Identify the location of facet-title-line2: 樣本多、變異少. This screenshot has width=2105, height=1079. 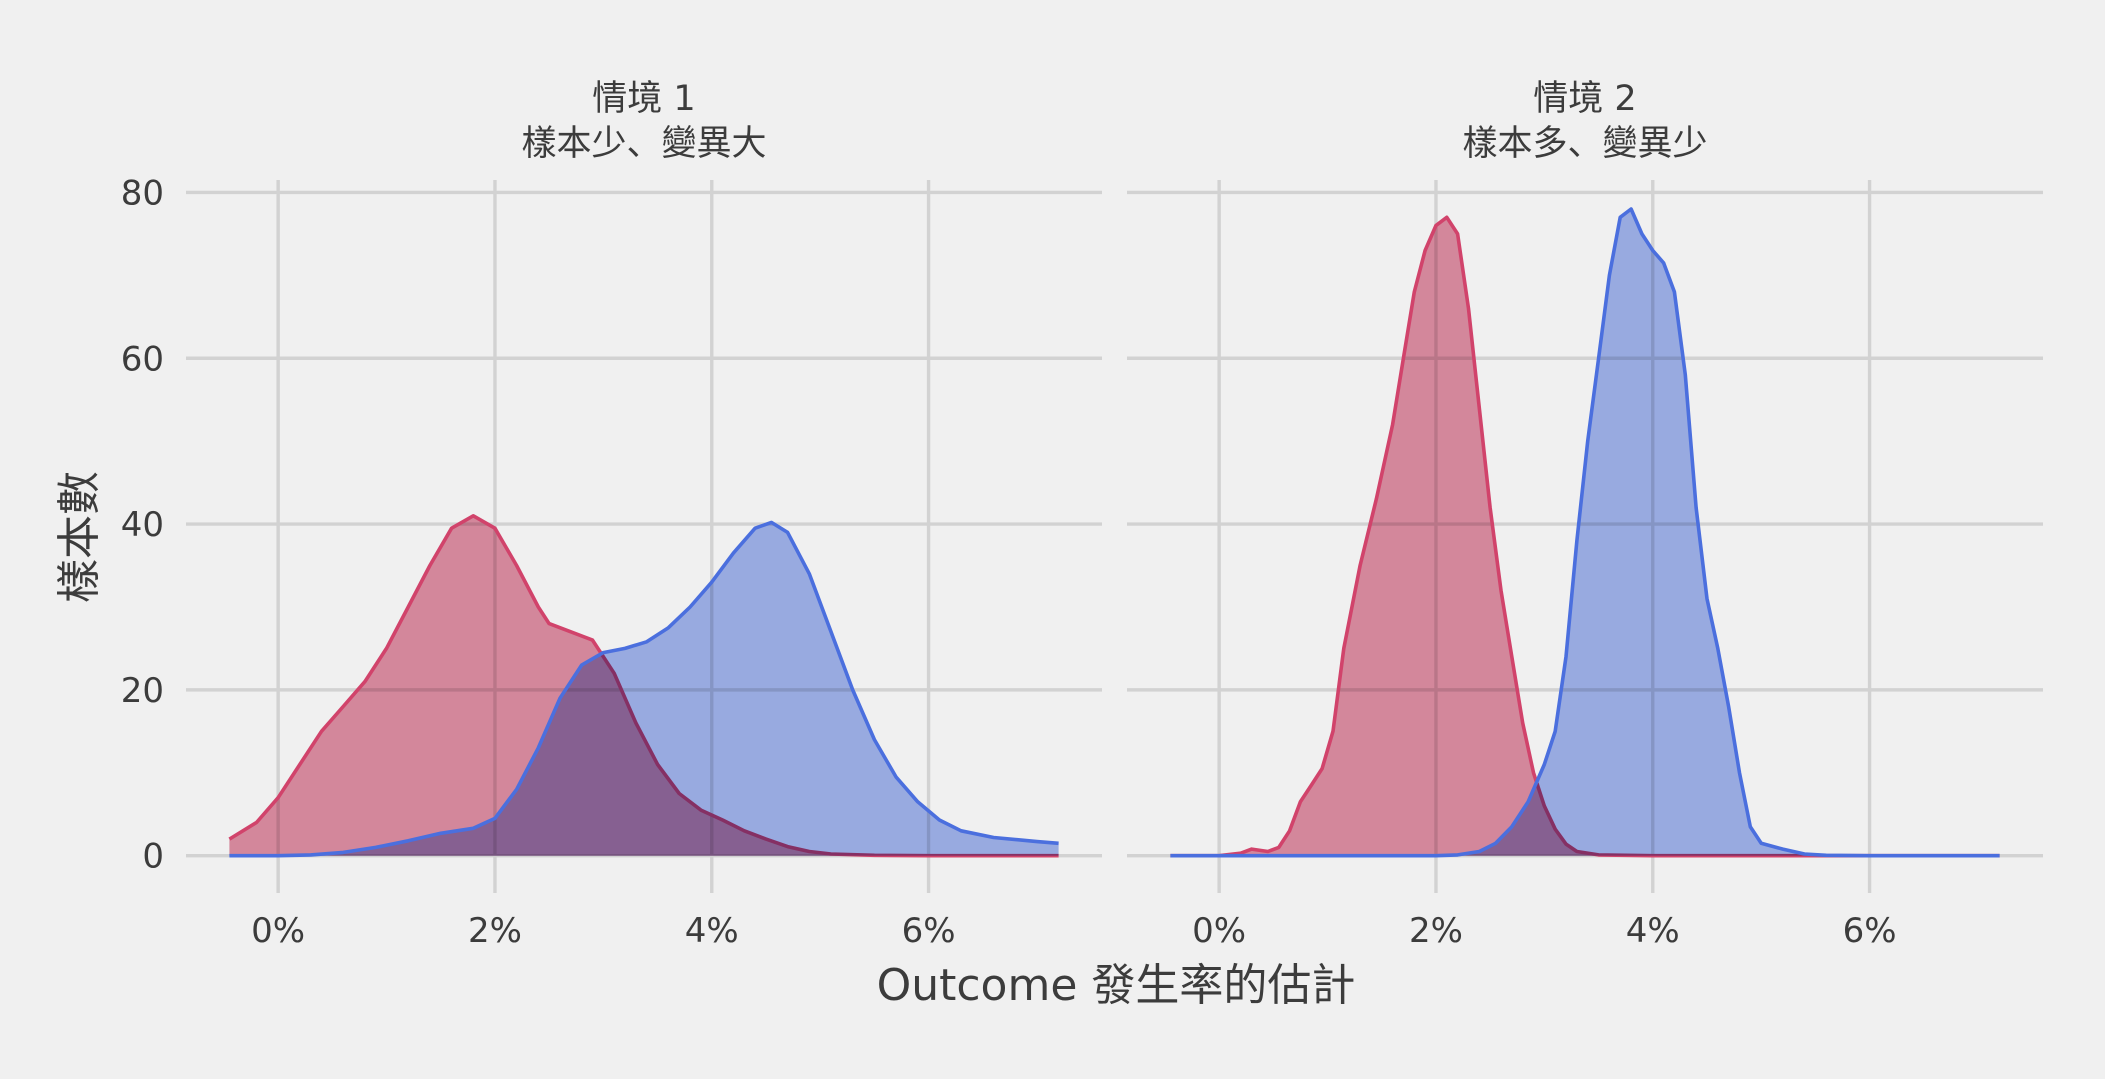
(1584, 144).